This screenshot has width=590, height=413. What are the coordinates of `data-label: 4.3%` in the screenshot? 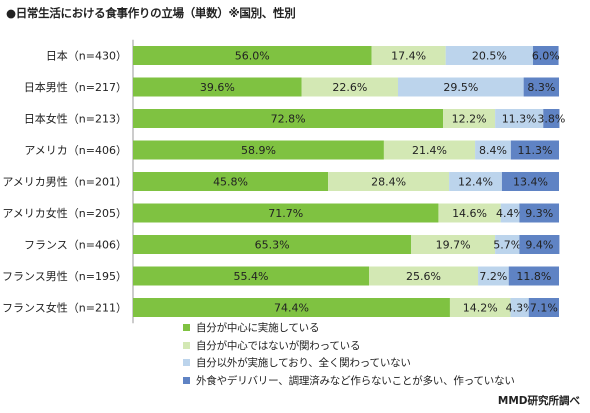 It's located at (520, 308).